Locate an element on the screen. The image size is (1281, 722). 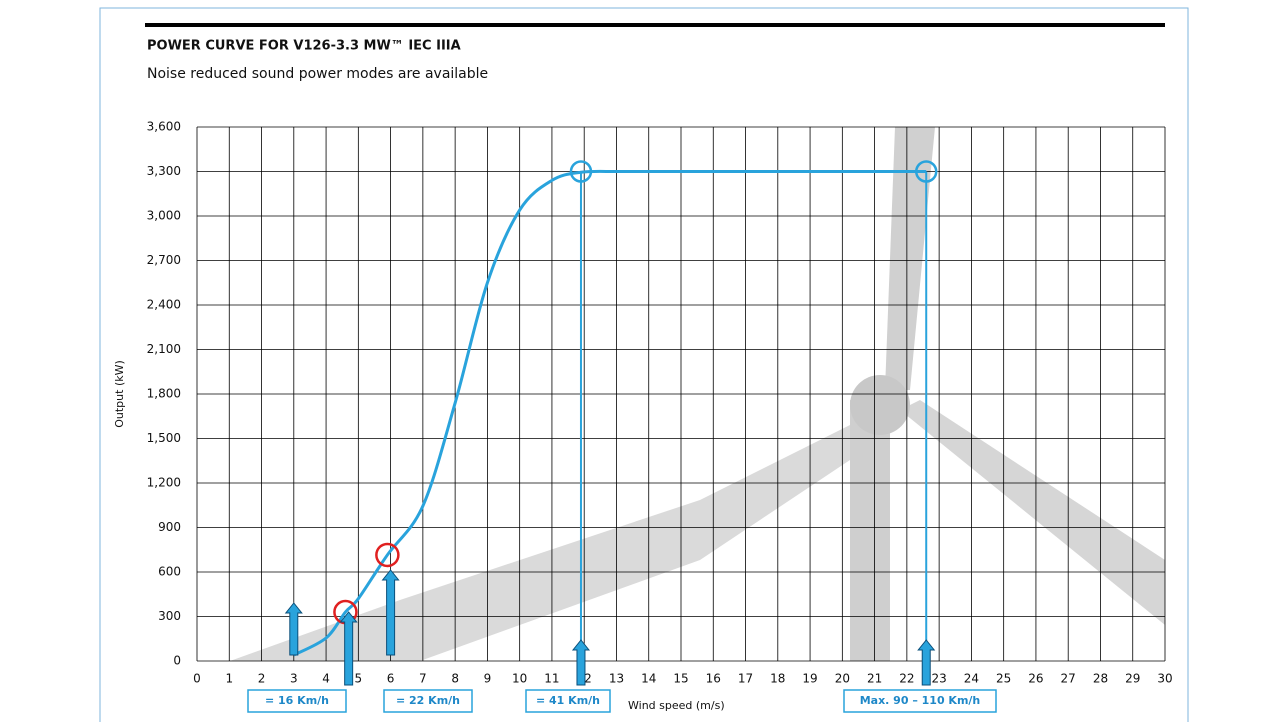
x-tick-label: 26 is located at coordinates (1035, 679).